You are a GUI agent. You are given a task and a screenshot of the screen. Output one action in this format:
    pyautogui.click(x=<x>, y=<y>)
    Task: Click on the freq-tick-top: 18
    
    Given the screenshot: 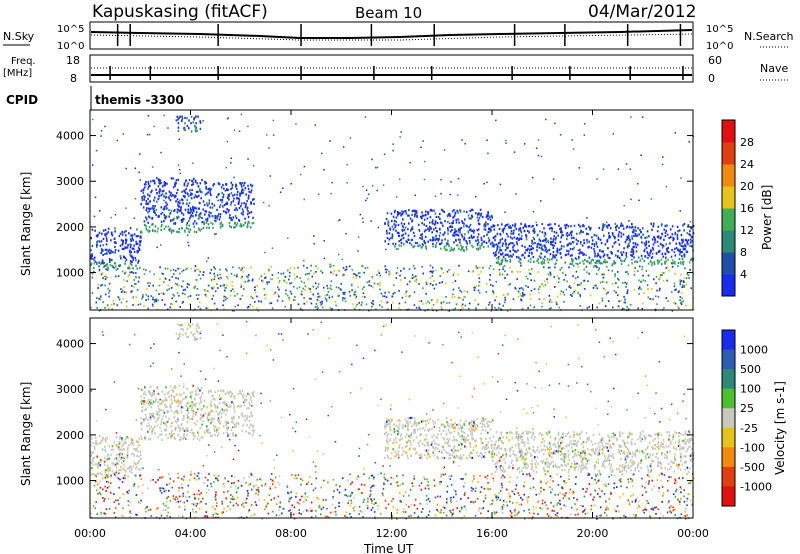 What is the action you would take?
    pyautogui.click(x=73, y=60)
    